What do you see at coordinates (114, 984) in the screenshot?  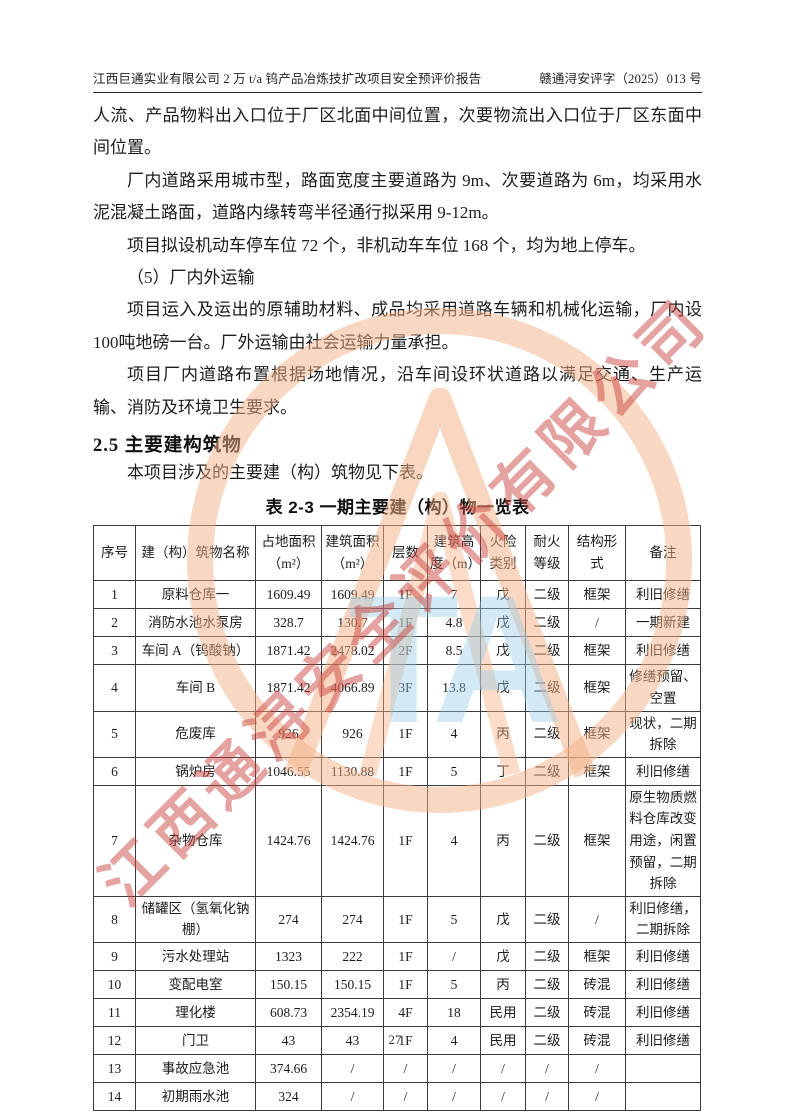 I see `table-cell: 10` at bounding box center [114, 984].